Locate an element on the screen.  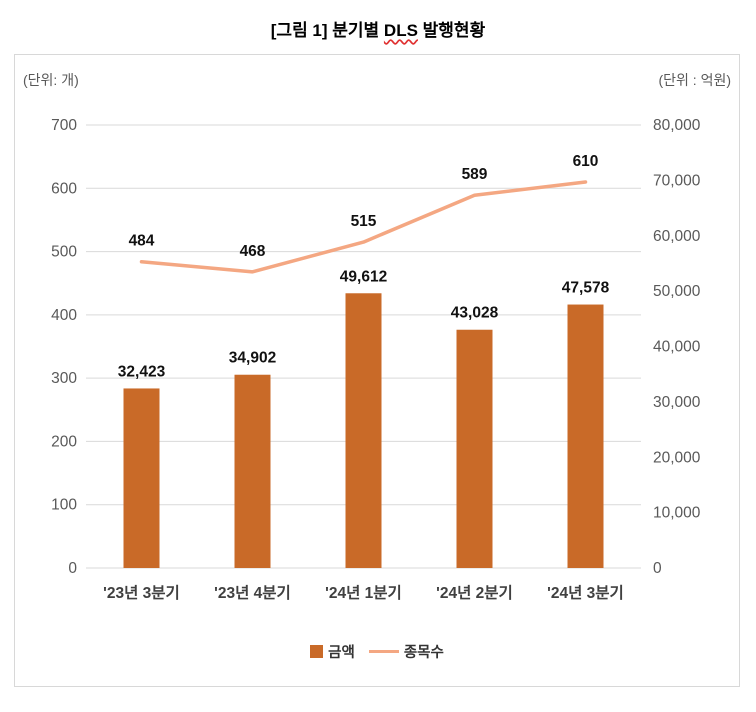
left-axis-unit-label: (단위: 개) is located at coordinates (51, 80).